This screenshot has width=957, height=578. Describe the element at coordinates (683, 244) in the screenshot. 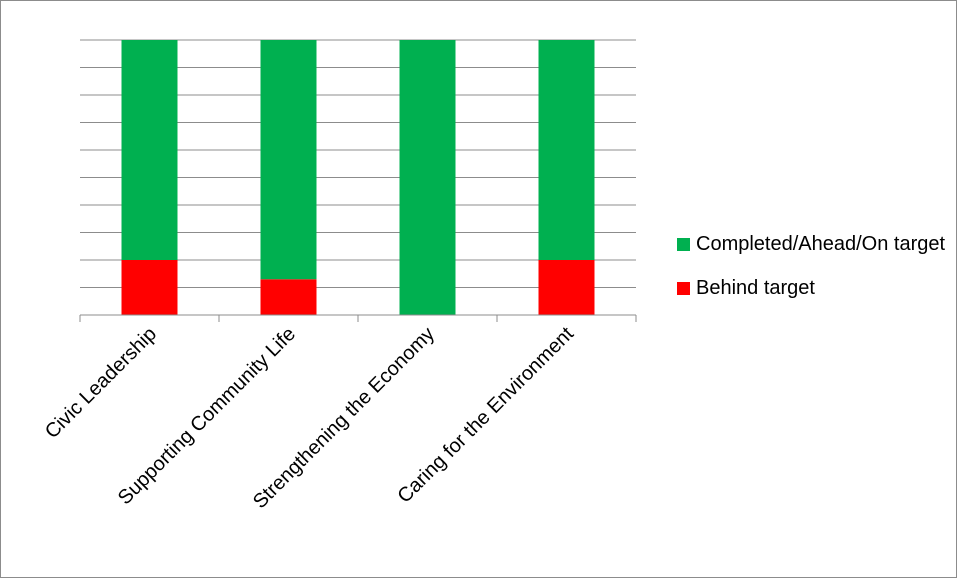

I see `legend-swatch-completed` at that location.